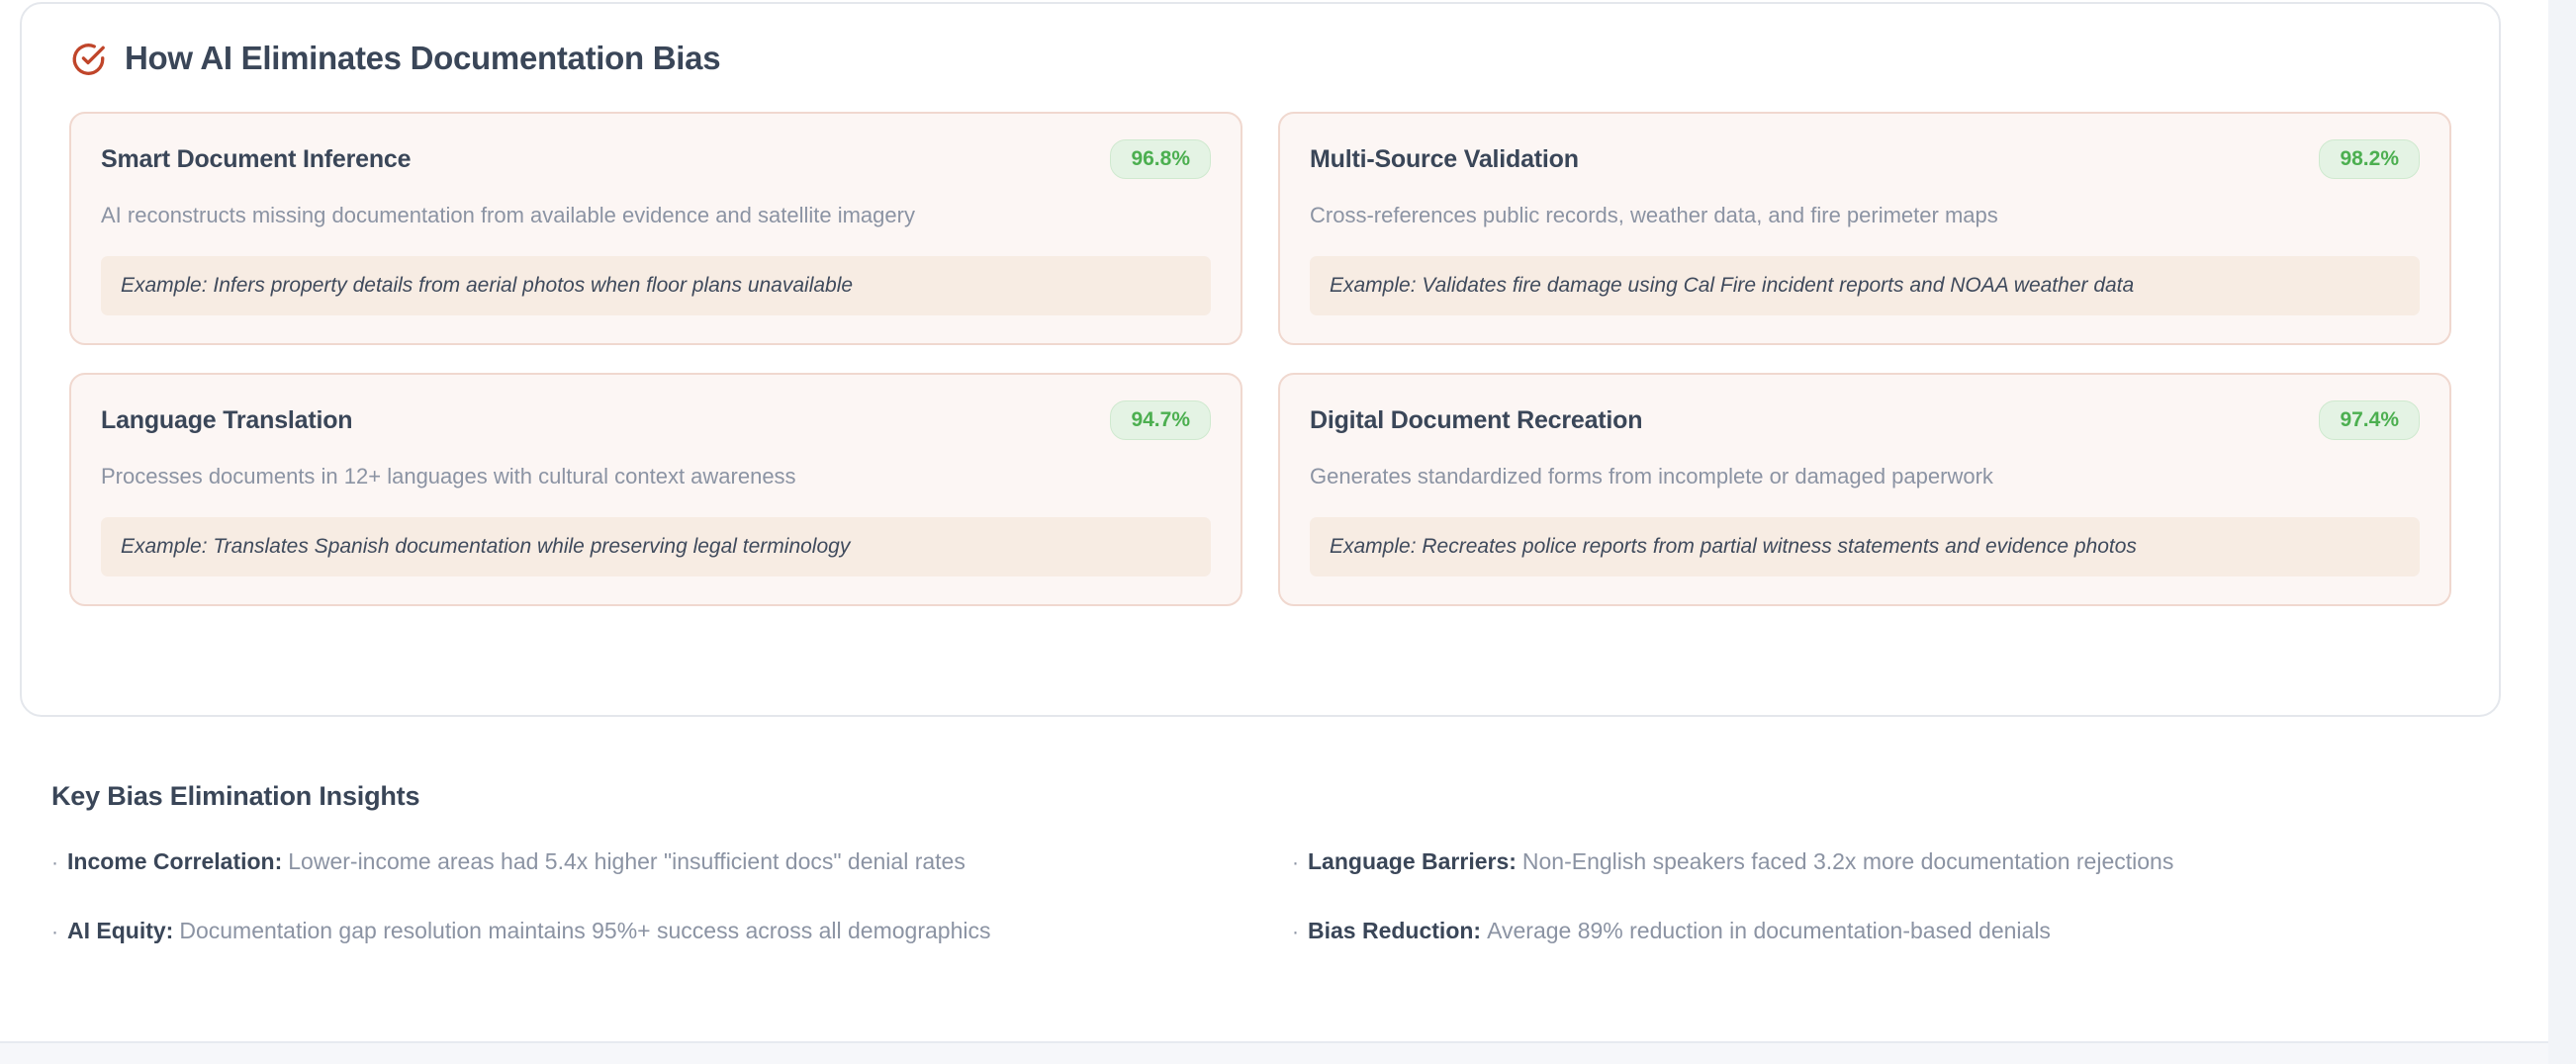  Describe the element at coordinates (656, 420) in the screenshot. I see `card-header: Language Translation 94.7%` at that location.